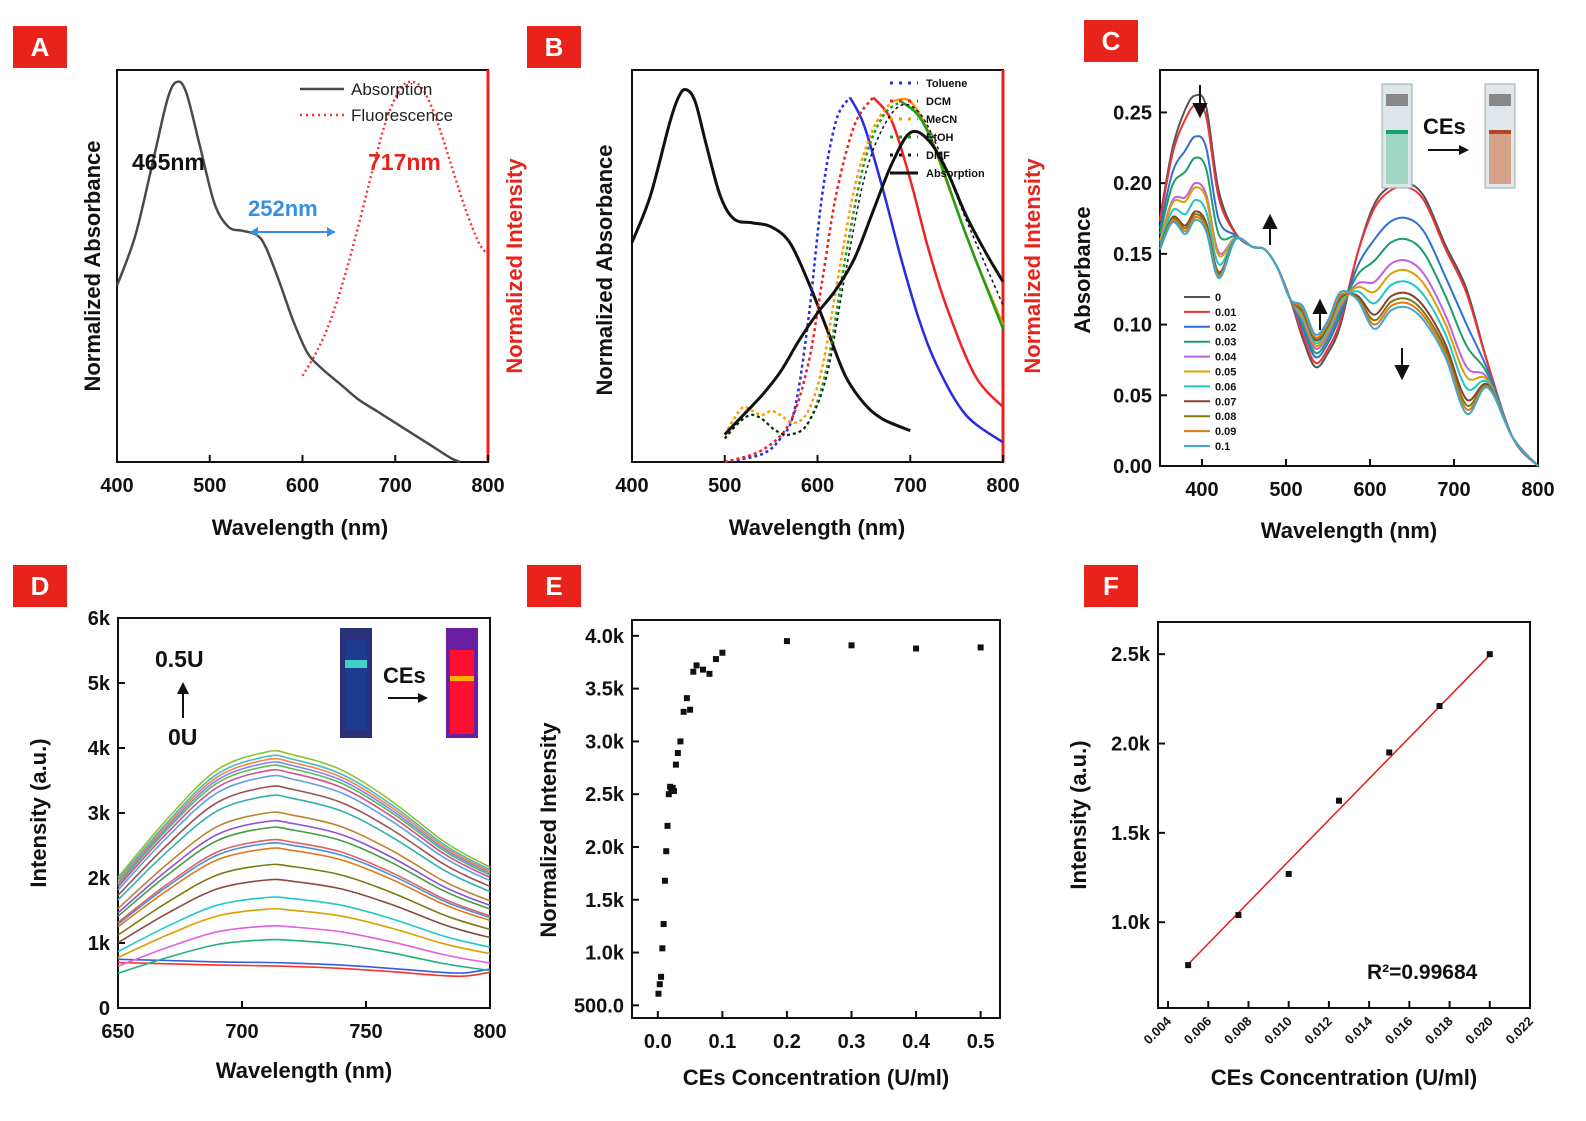  I want to click on panel-c-ytick-label: 0.25, so click(1132, 113).